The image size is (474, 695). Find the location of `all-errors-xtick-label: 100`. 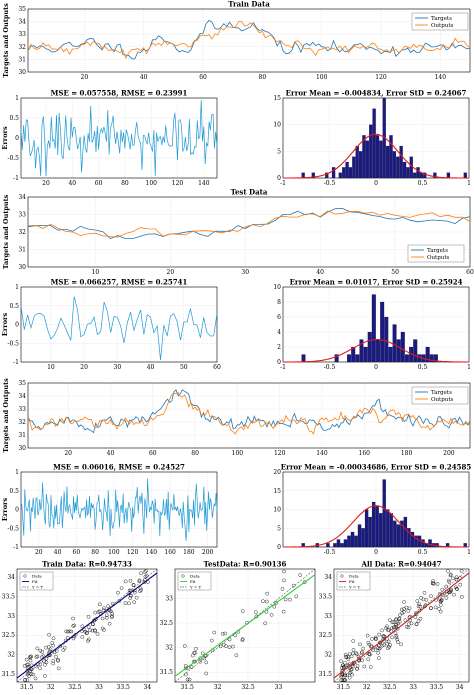

all-errors-xtick-label: 100 is located at coordinates (114, 552).